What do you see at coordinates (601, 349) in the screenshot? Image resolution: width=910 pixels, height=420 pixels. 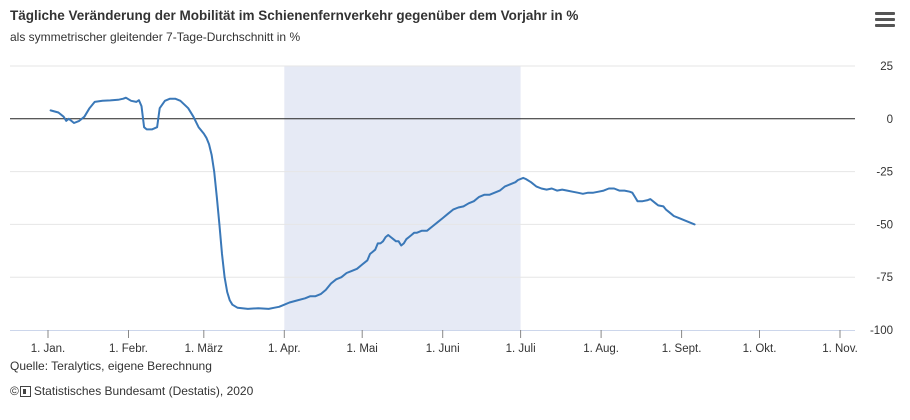 I see `x-tick-label: 1. Aug.` at bounding box center [601, 349].